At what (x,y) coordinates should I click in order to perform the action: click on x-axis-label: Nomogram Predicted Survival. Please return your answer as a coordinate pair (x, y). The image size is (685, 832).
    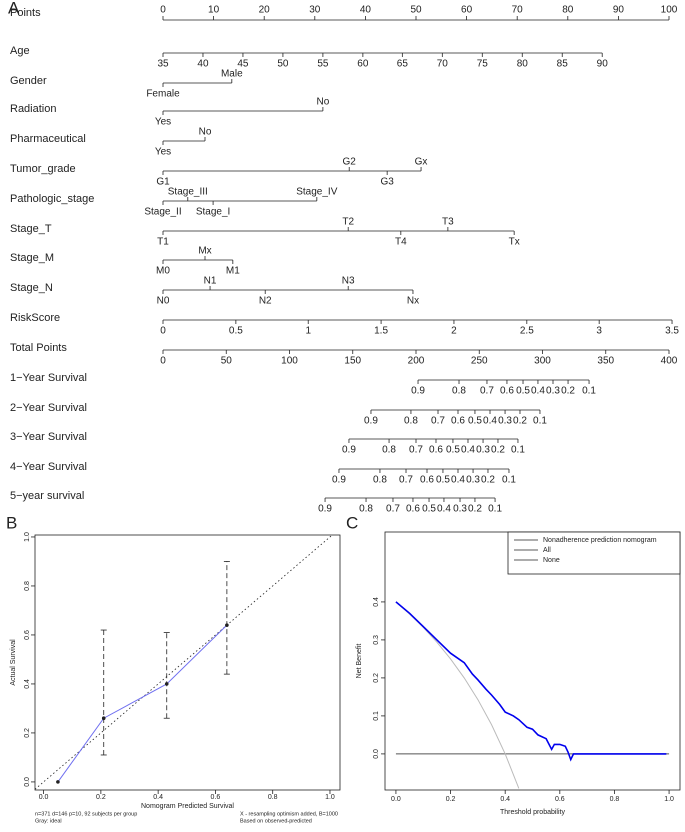
    Looking at the image, I should click on (187, 806).